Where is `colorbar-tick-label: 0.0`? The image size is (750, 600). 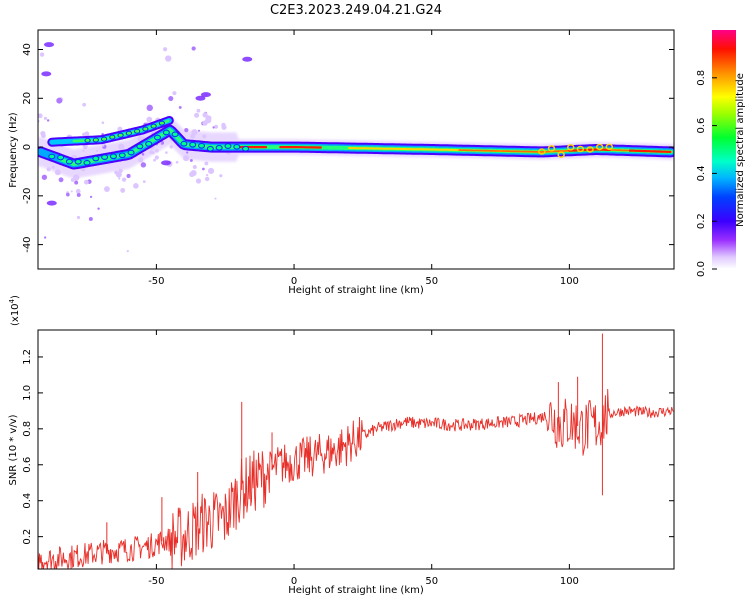
colorbar-tick-label: 0.0 is located at coordinates (701, 269).